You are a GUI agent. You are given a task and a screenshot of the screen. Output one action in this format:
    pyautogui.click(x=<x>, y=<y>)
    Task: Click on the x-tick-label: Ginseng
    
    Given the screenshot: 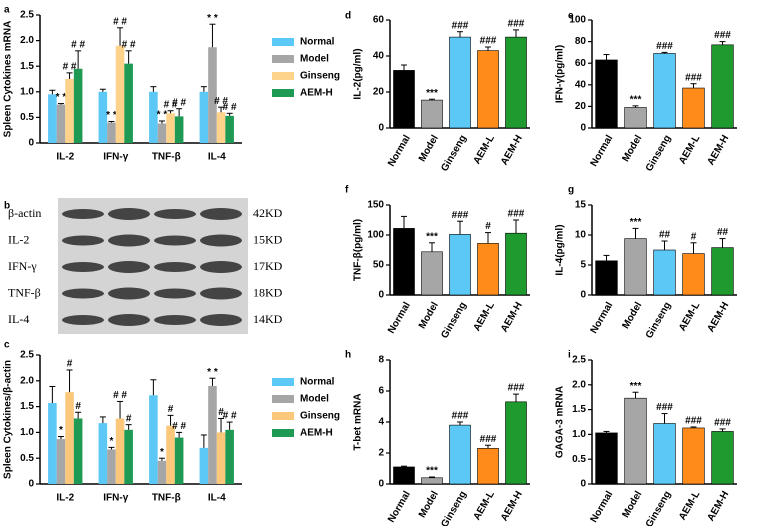 What is the action you would take?
    pyautogui.click(x=454, y=507)
    